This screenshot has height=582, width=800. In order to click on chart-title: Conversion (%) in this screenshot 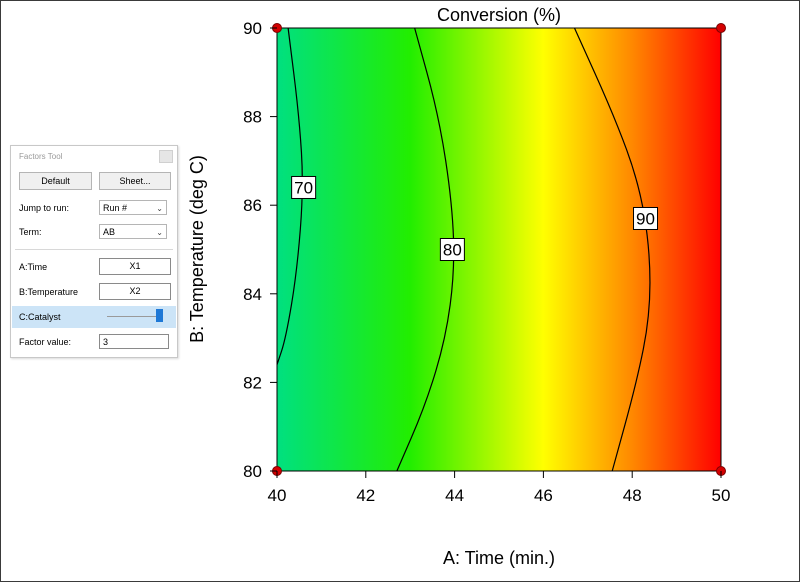, I will do `click(499, 15)`.